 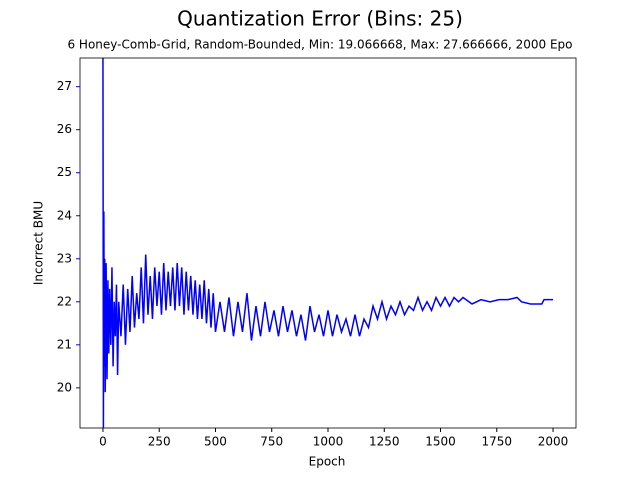 What do you see at coordinates (328, 442) in the screenshot?
I see `x-tick-label: 1000` at bounding box center [328, 442].